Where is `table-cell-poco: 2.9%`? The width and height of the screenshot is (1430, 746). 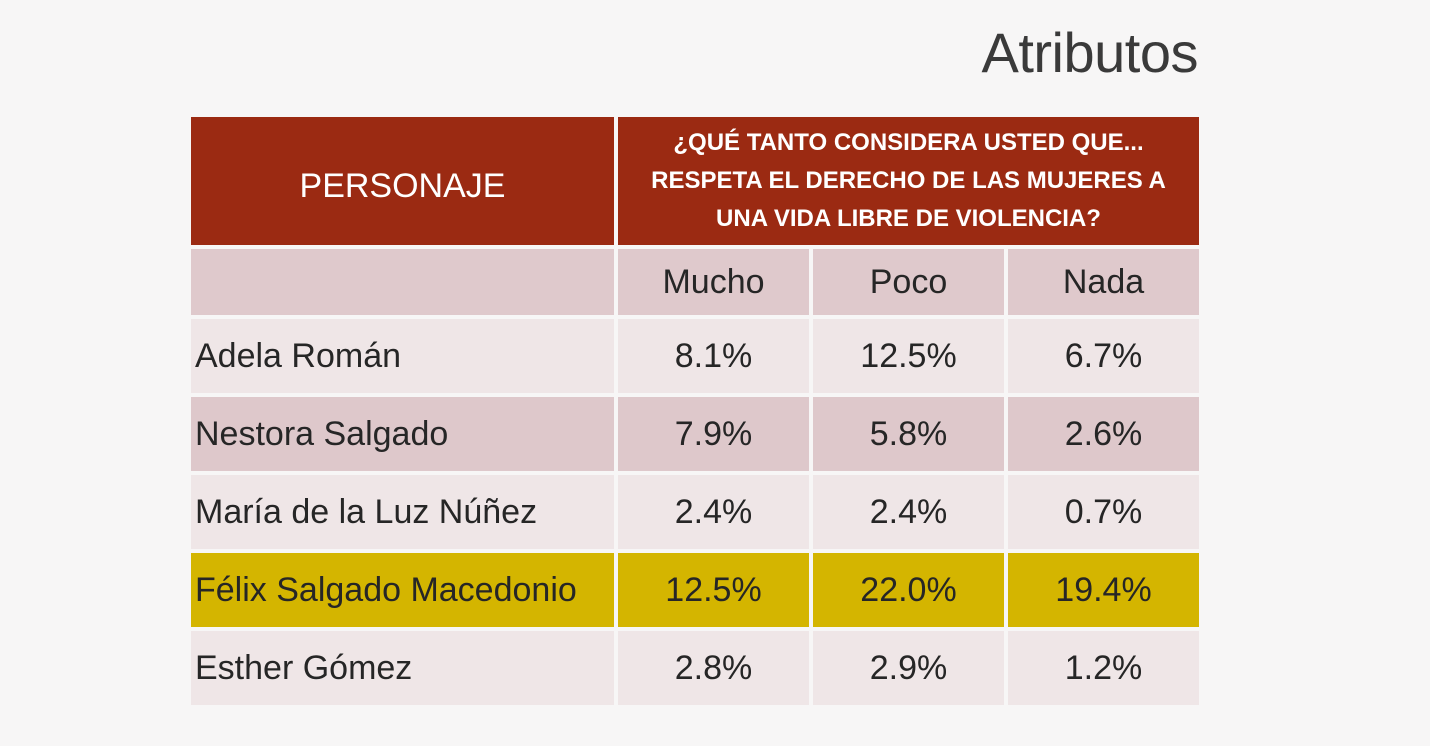
table-cell-poco: 2.9% is located at coordinates (908, 668).